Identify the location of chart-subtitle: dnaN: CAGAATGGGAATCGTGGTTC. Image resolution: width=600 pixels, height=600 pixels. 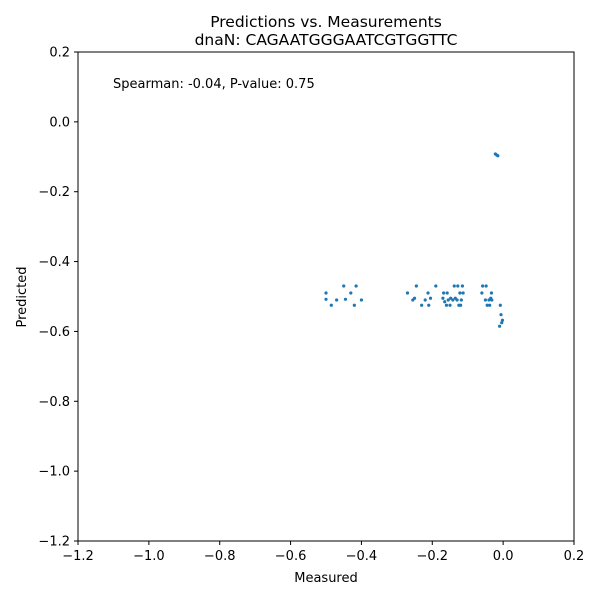
(326, 40).